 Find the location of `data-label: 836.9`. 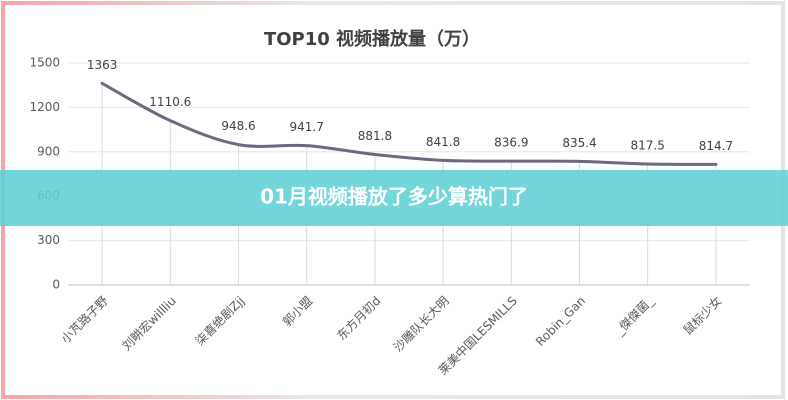

data-label: 836.9 is located at coordinates (511, 143).